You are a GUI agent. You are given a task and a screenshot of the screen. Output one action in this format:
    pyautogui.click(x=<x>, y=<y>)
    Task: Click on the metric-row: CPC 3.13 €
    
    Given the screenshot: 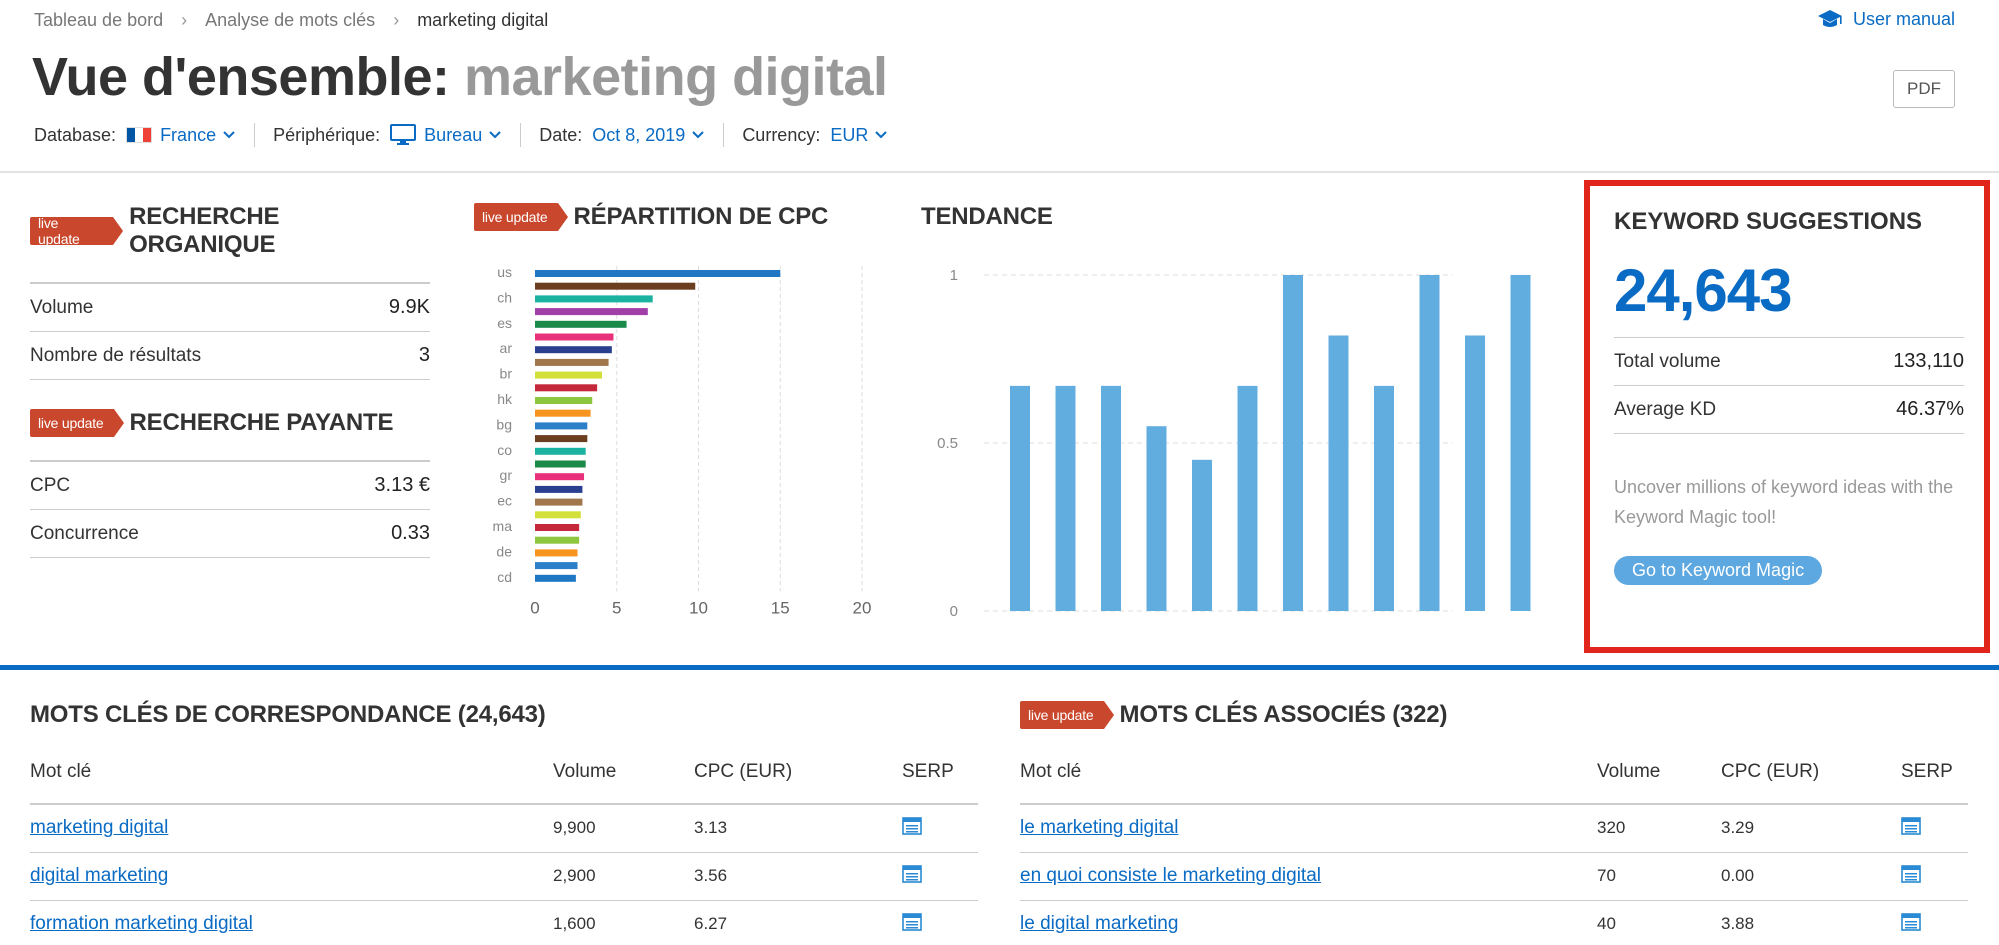 What is the action you would take?
    pyautogui.click(x=230, y=486)
    